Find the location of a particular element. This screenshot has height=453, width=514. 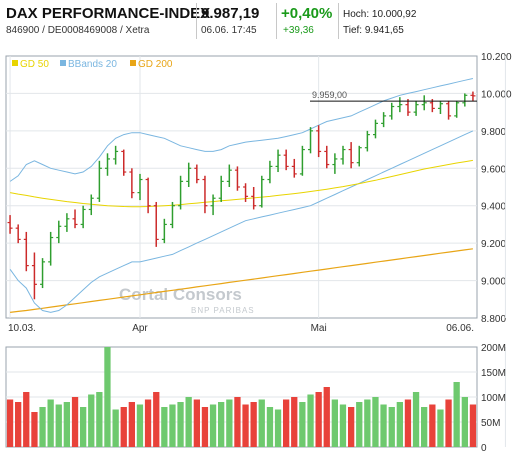

time-axis-tick-label: 10.03. is located at coordinates (22, 328).